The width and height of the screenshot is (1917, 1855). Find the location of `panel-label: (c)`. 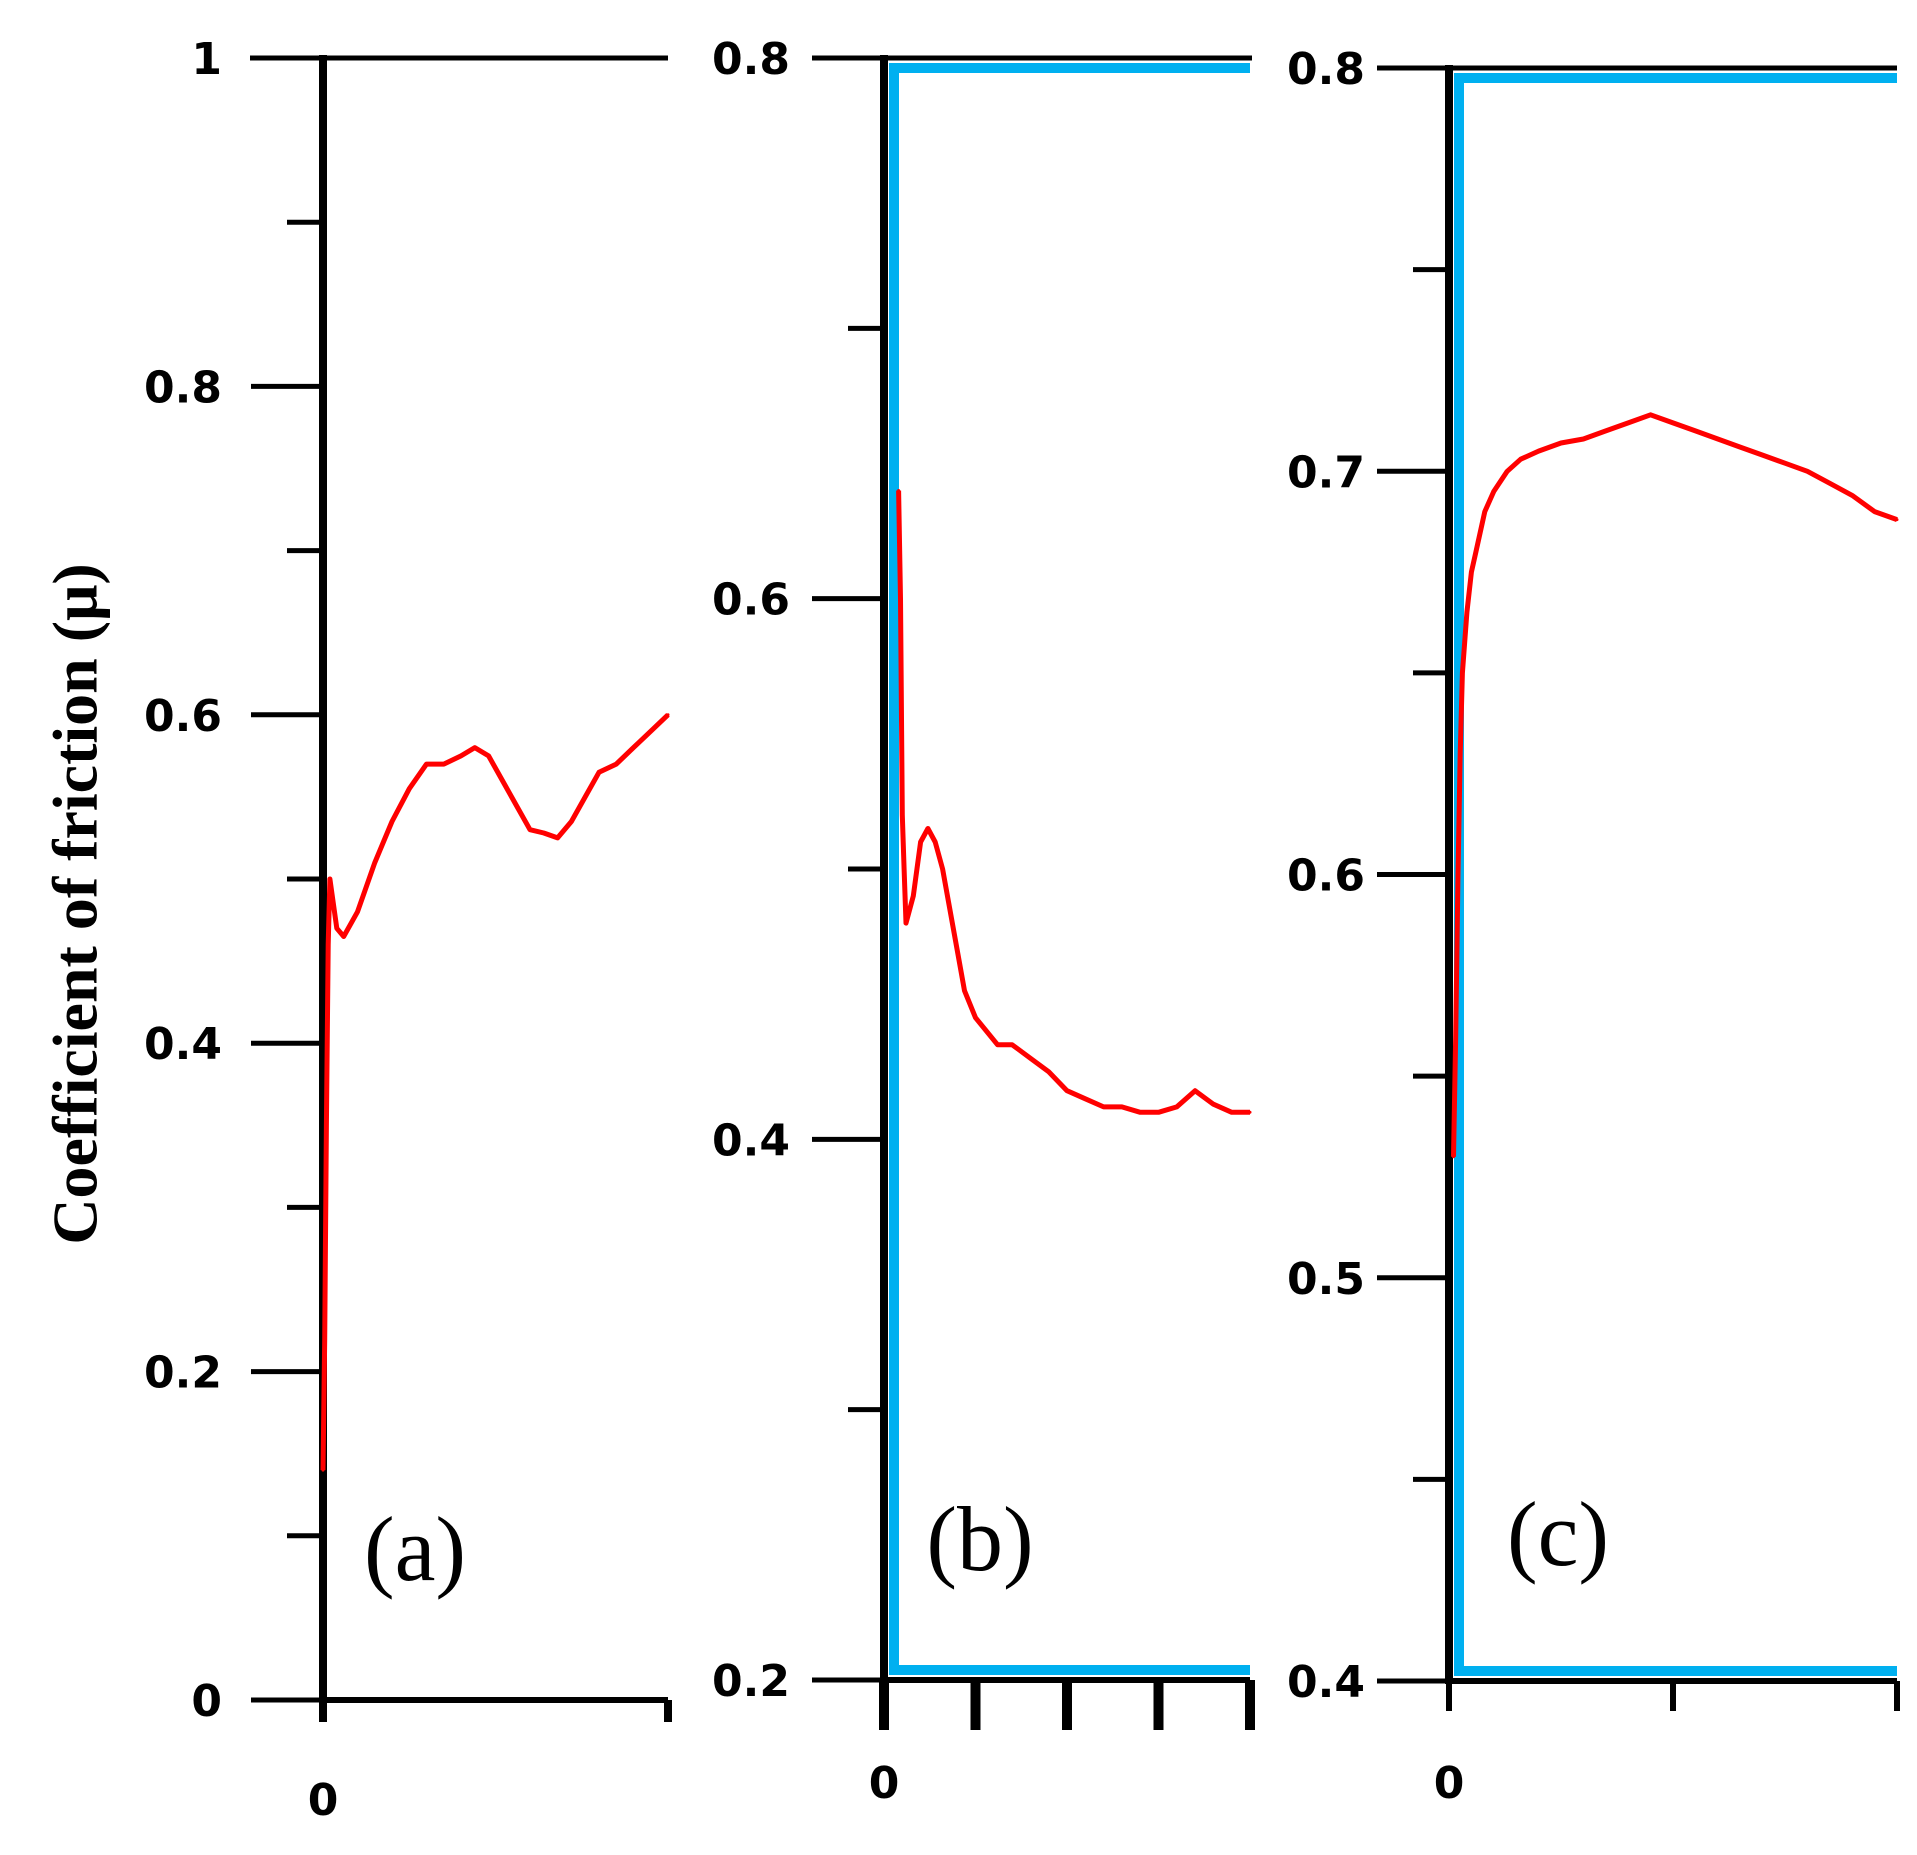

panel-label: (c) is located at coordinates (1558, 1534).